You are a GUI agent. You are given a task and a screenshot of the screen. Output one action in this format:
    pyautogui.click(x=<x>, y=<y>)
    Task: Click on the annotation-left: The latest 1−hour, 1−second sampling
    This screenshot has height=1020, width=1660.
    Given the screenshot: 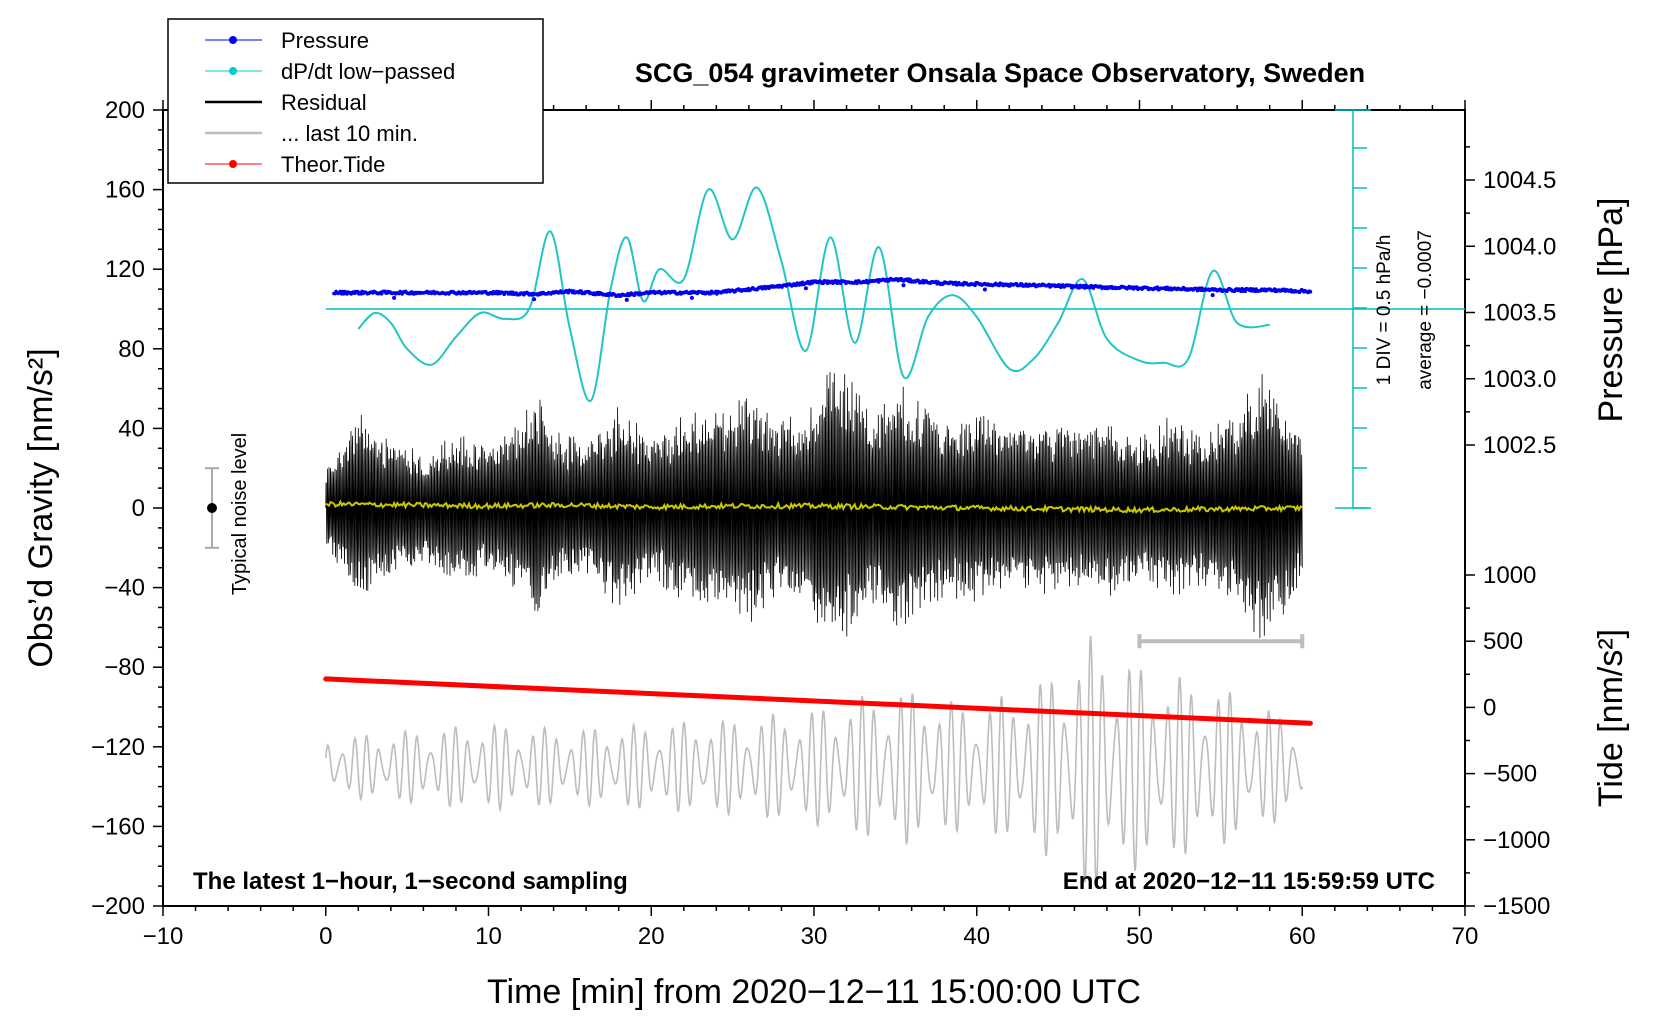 What is the action you would take?
    pyautogui.click(x=410, y=881)
    